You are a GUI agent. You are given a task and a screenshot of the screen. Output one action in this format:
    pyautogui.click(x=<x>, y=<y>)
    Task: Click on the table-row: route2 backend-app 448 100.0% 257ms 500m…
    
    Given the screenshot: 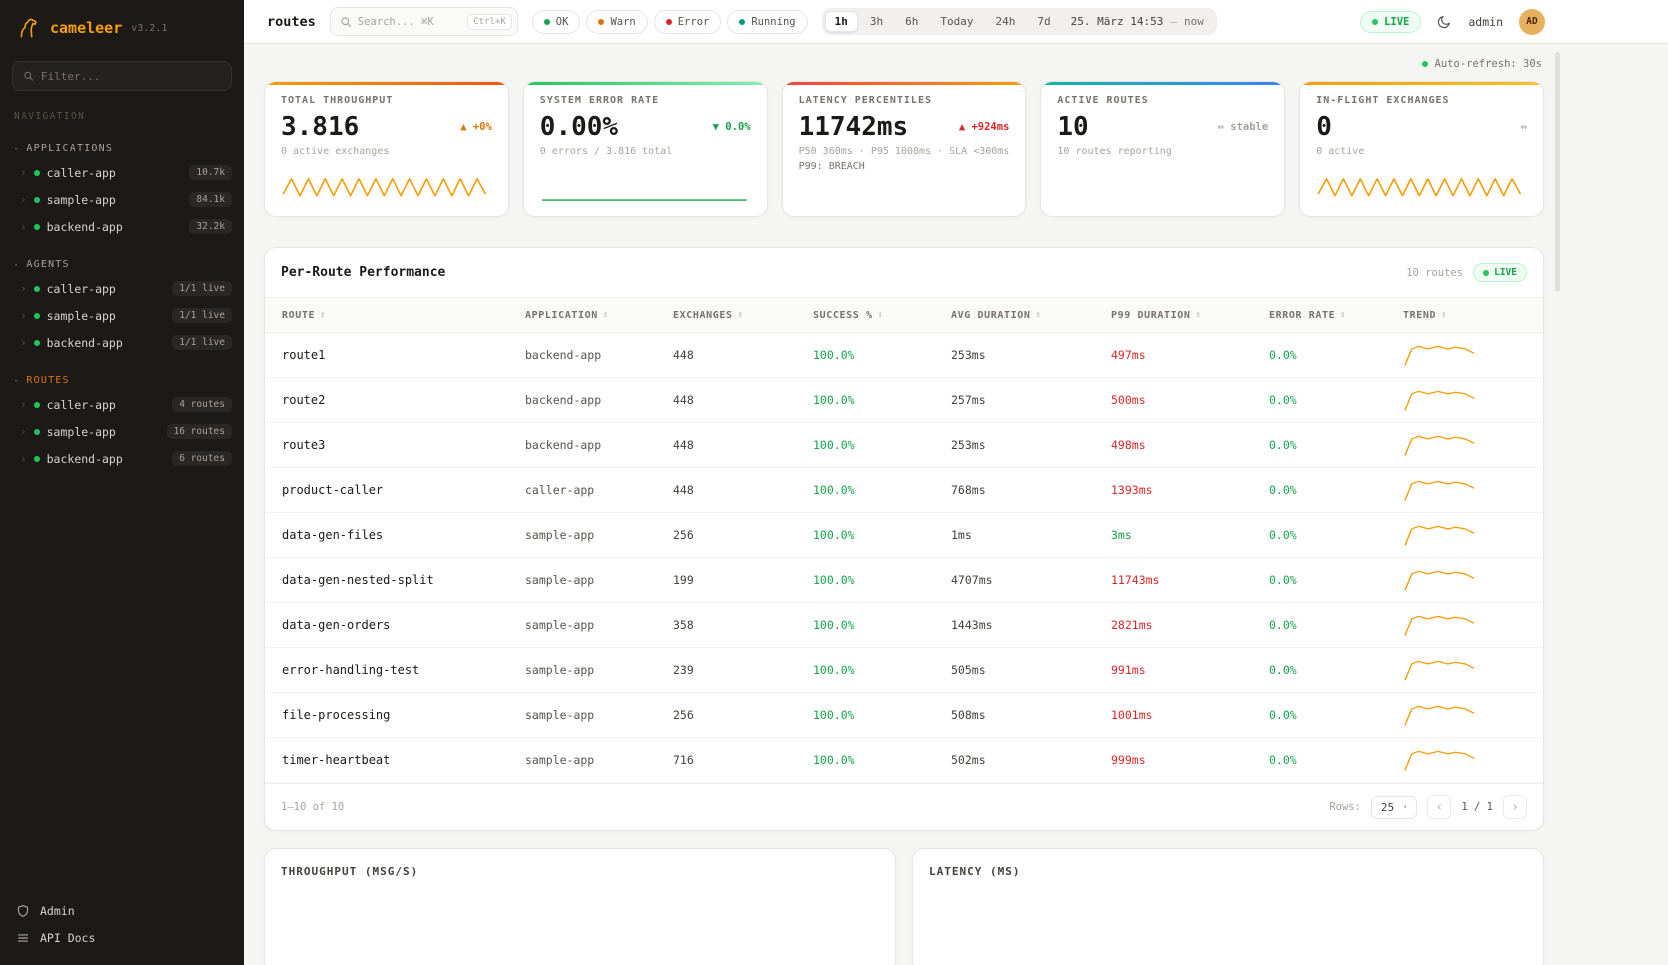 What is the action you would take?
    pyautogui.click(x=904, y=400)
    